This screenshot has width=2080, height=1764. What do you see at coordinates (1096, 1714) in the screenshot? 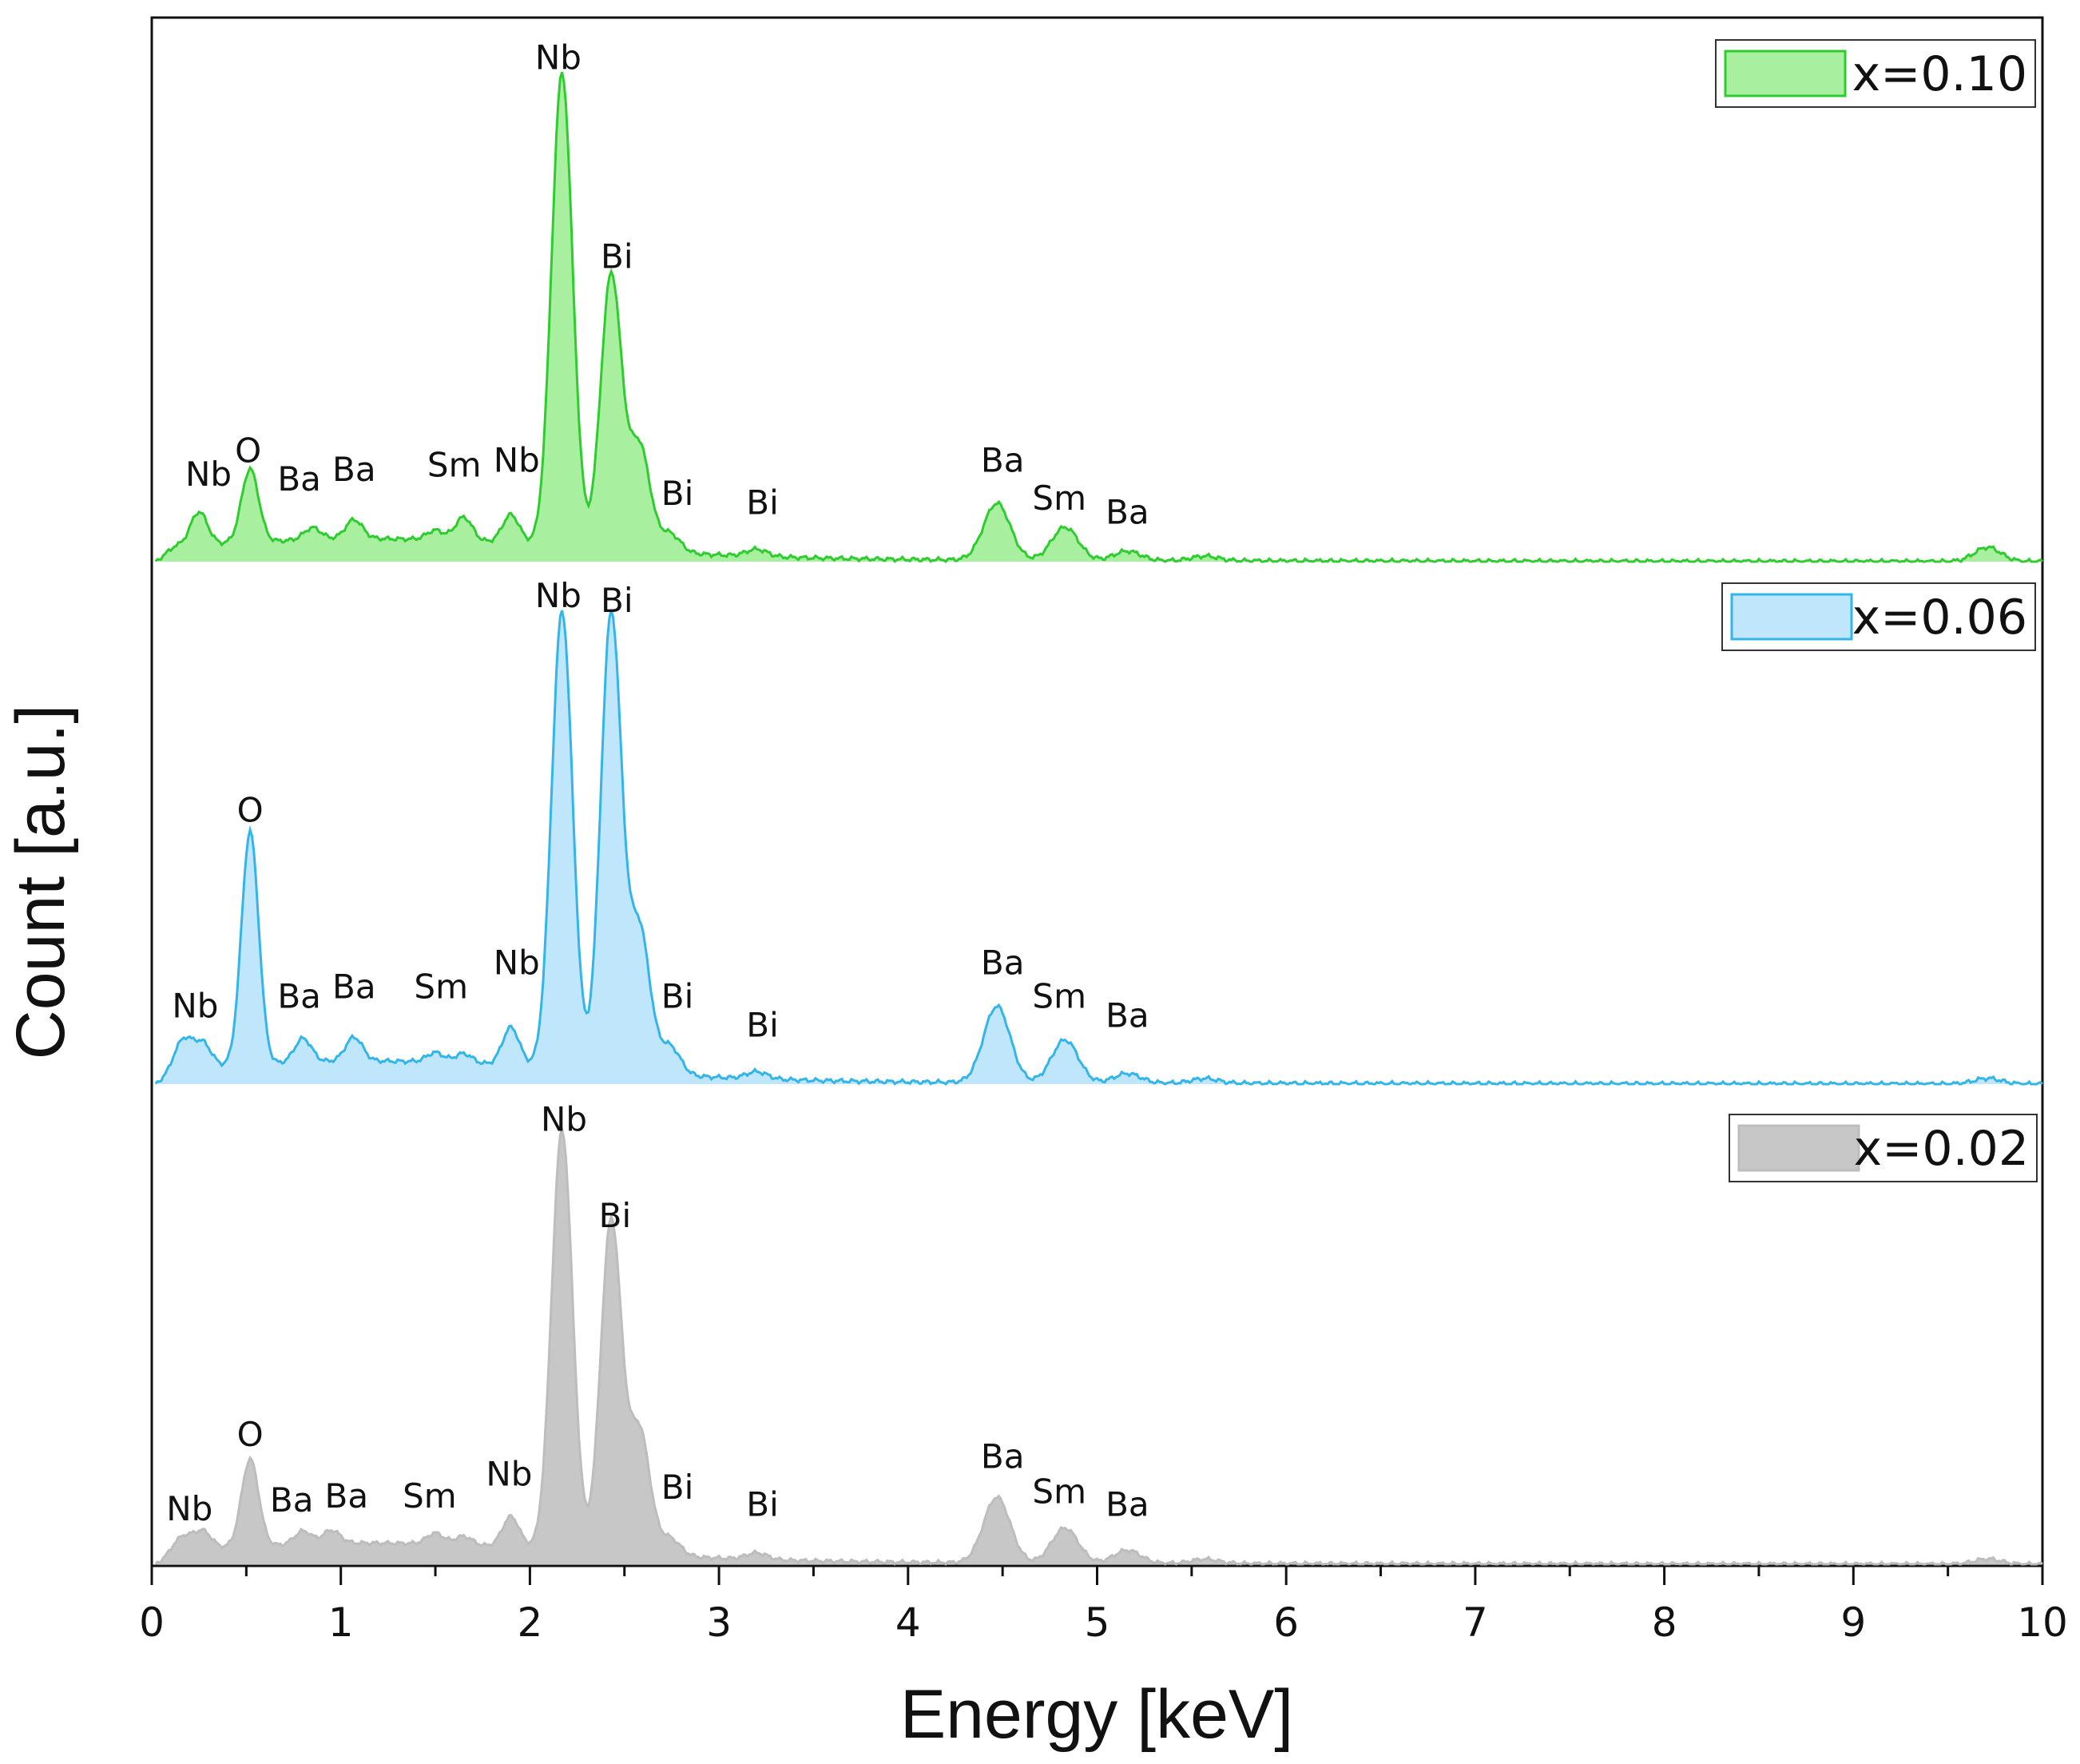
I see `x-axis-title: Energy [keV]` at bounding box center [1096, 1714].